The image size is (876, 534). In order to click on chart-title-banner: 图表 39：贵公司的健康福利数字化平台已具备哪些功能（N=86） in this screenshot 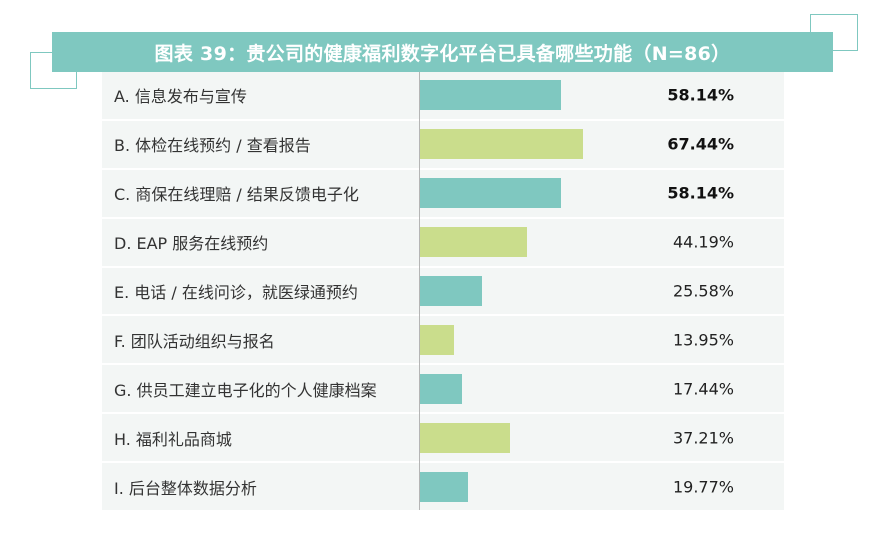, I will do `click(442, 52)`.